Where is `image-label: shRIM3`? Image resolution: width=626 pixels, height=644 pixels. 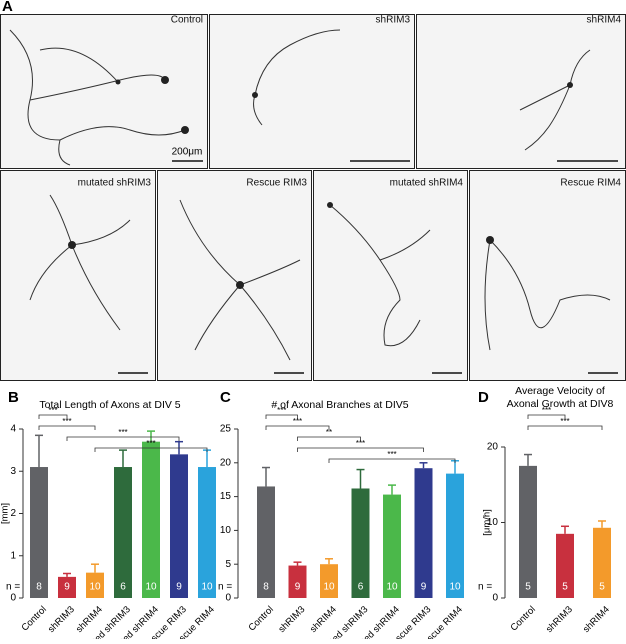 image-label: shRIM3 is located at coordinates (393, 20).